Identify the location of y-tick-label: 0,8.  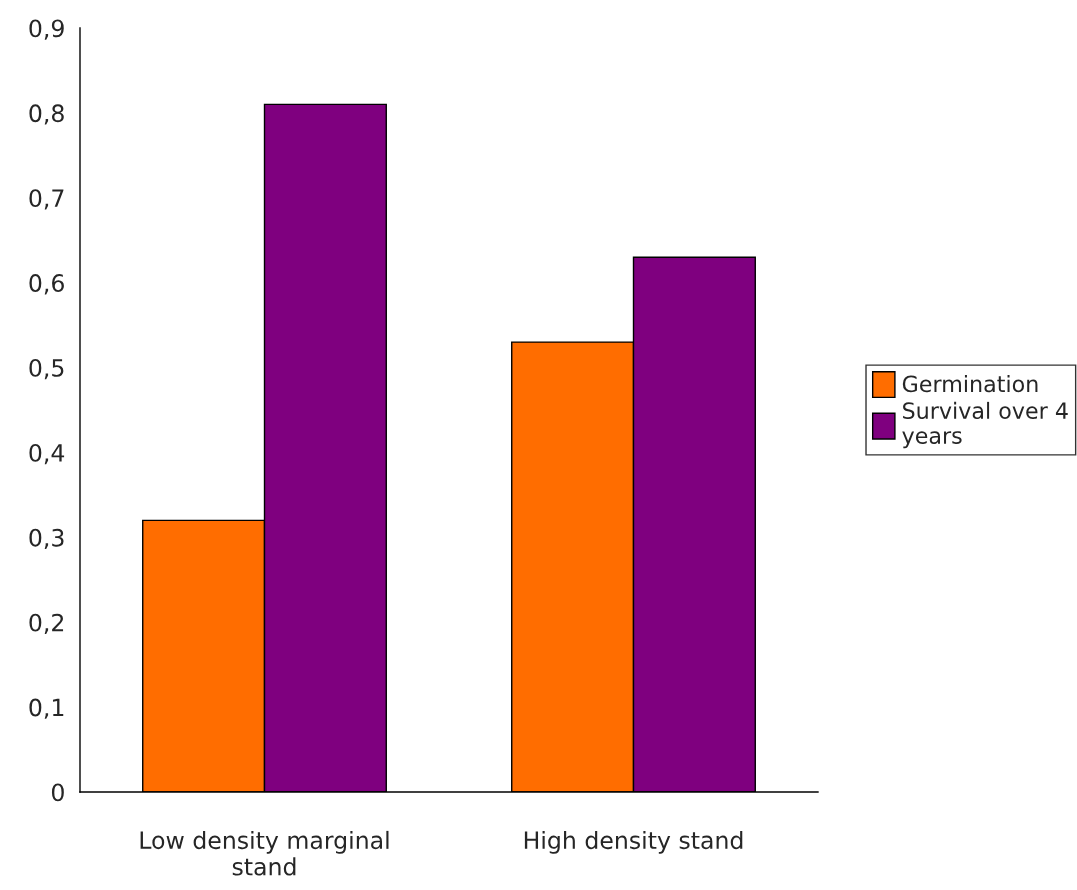
(46, 114).